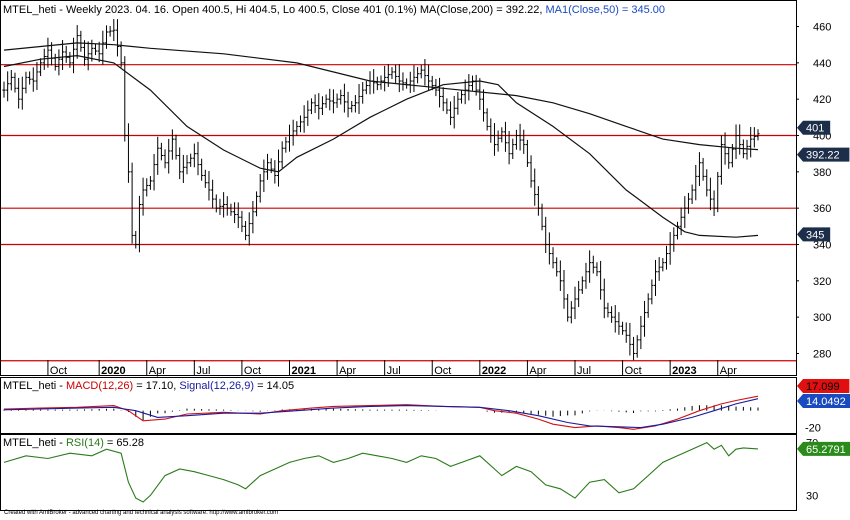 The height and width of the screenshot is (520, 850). What do you see at coordinates (822, 245) in the screenshot?
I see `y-tick-label: 340` at bounding box center [822, 245].